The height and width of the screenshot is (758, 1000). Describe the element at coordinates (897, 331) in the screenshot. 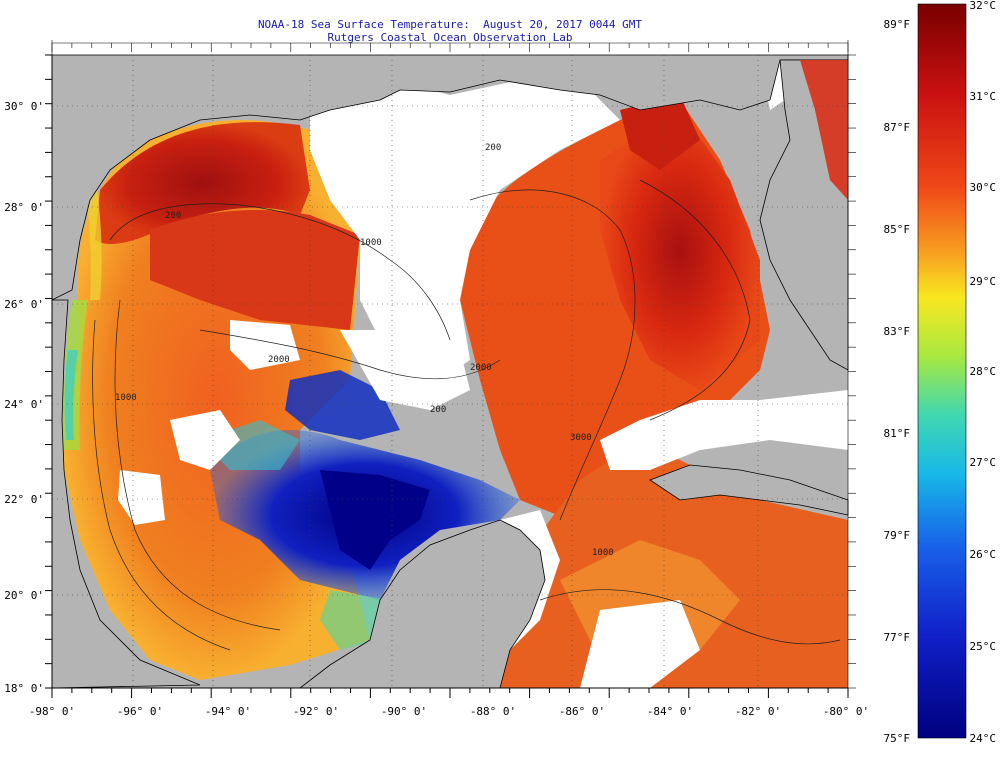

I see `fahrenheit-label: 83°F` at that location.